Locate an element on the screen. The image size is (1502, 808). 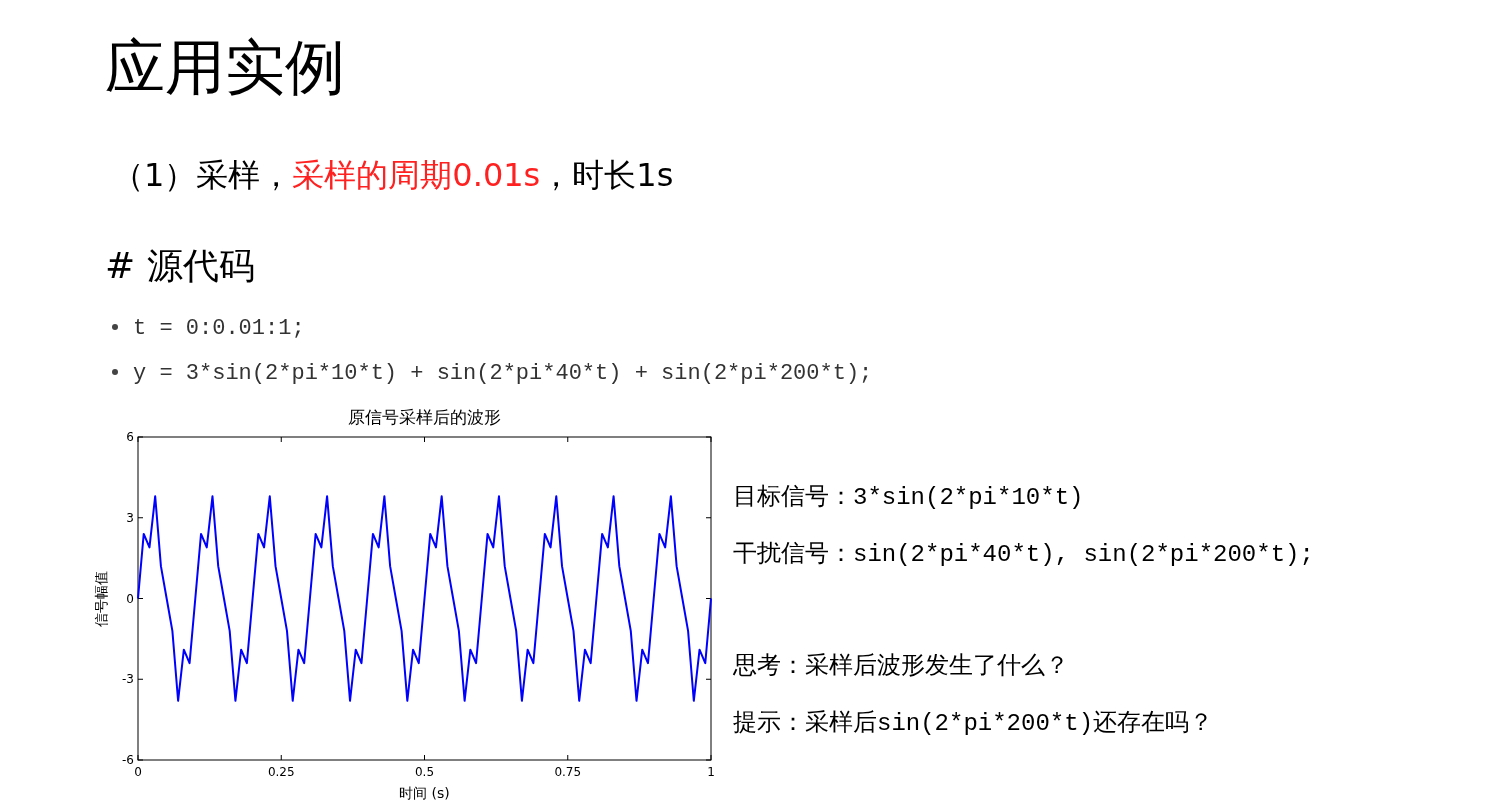
text: t = 0:0.01:1; is located at coordinates (219, 328).